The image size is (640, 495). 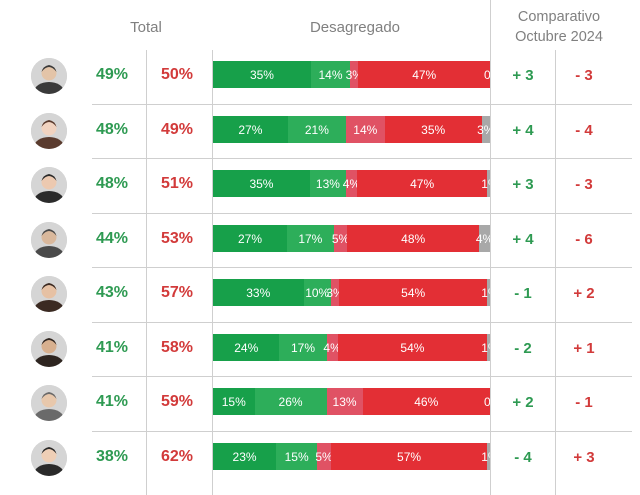 I want to click on total-positive: 49%, so click(x=112, y=74).